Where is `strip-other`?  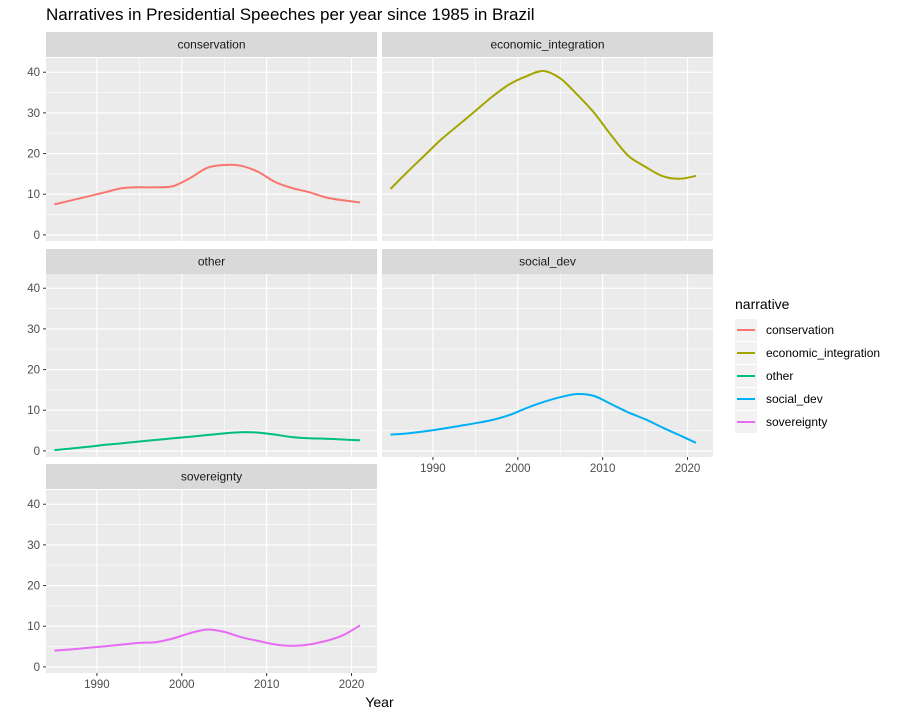
strip-other is located at coordinates (211, 261).